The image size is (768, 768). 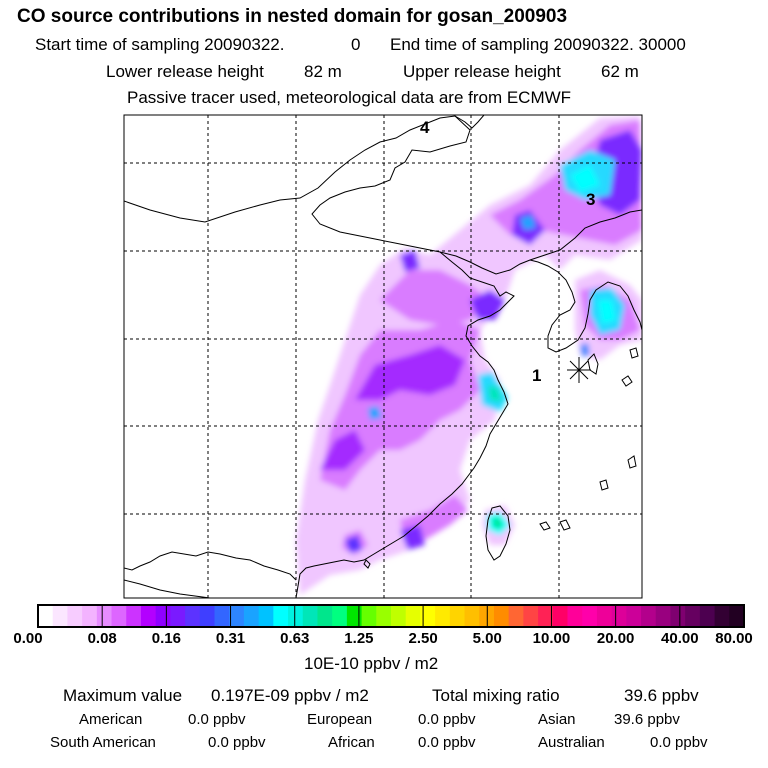 I want to click on colorbar-tick-label: 0.00, so click(x=28, y=638).